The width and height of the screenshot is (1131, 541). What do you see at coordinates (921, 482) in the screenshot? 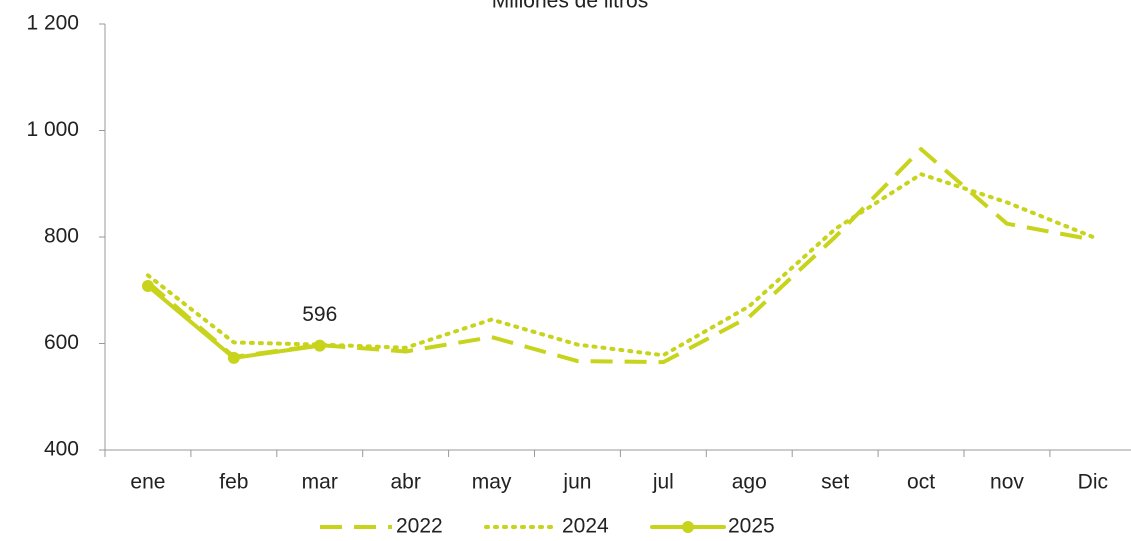
I see `x-tick-label: oct` at bounding box center [921, 482].